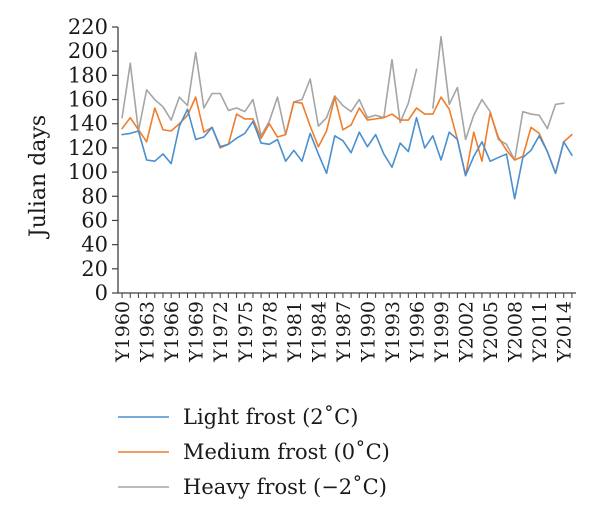 This screenshot has height=527, width=600. What do you see at coordinates (295, 332) in the screenshot?
I see `x-tick-label: Y1981` at bounding box center [295, 332].